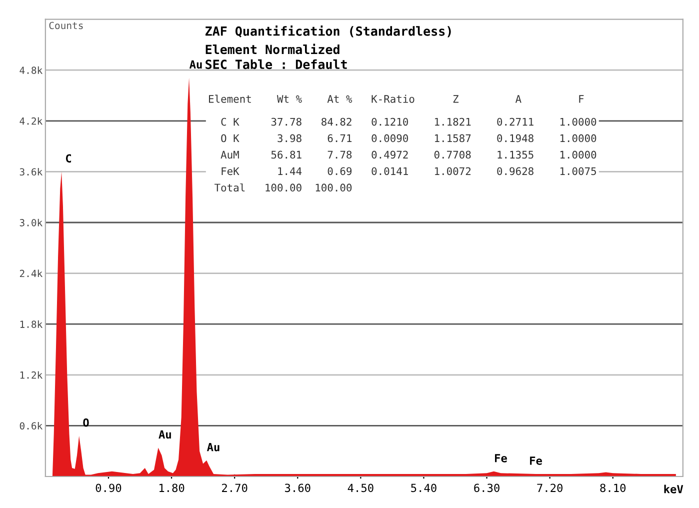 The width and height of the screenshot is (699, 508). Describe the element at coordinates (31, 375) in the screenshot. I see `y-tick-label: 1.2k` at that location.